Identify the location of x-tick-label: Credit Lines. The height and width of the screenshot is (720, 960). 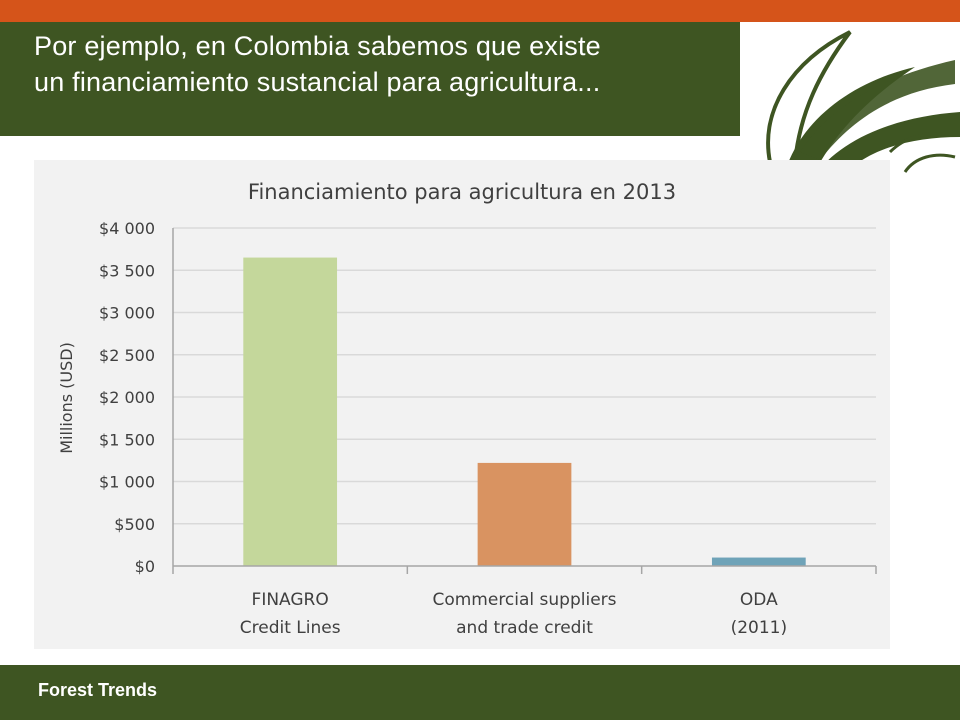
(290, 628).